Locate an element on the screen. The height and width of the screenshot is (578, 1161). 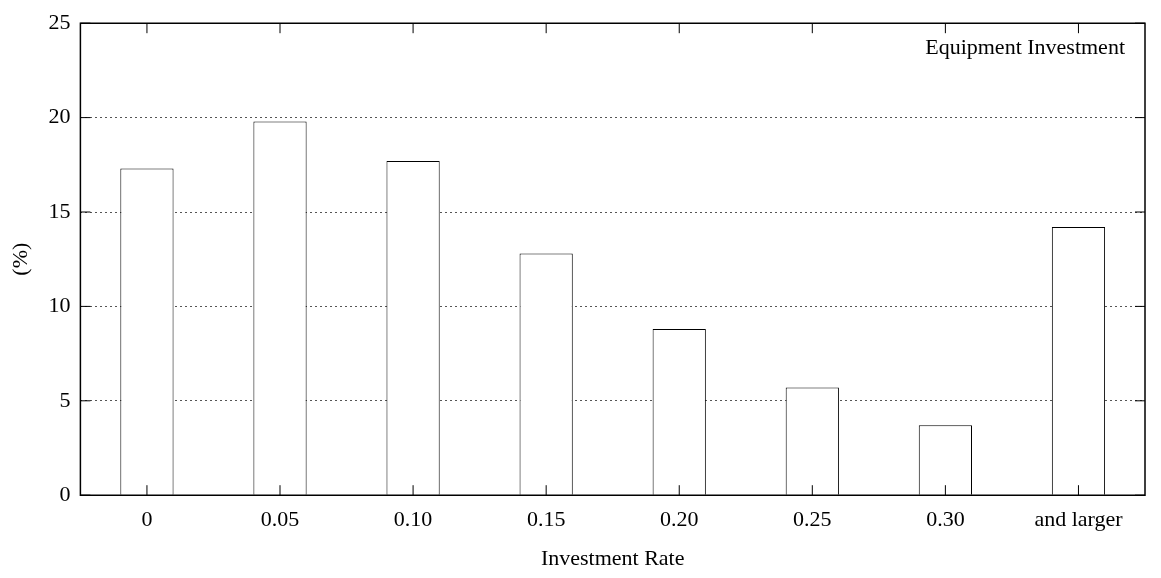
y-tick-label: 5 is located at coordinates (65, 399).